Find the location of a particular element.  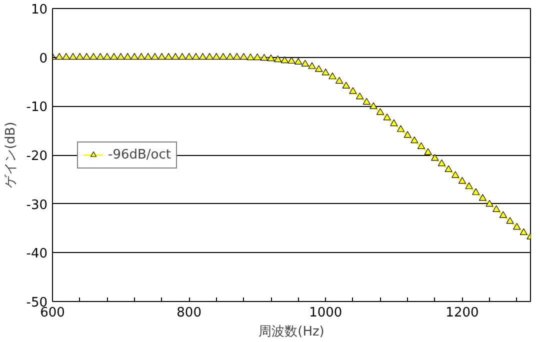

y-tick-label: -10 is located at coordinates (37, 108).